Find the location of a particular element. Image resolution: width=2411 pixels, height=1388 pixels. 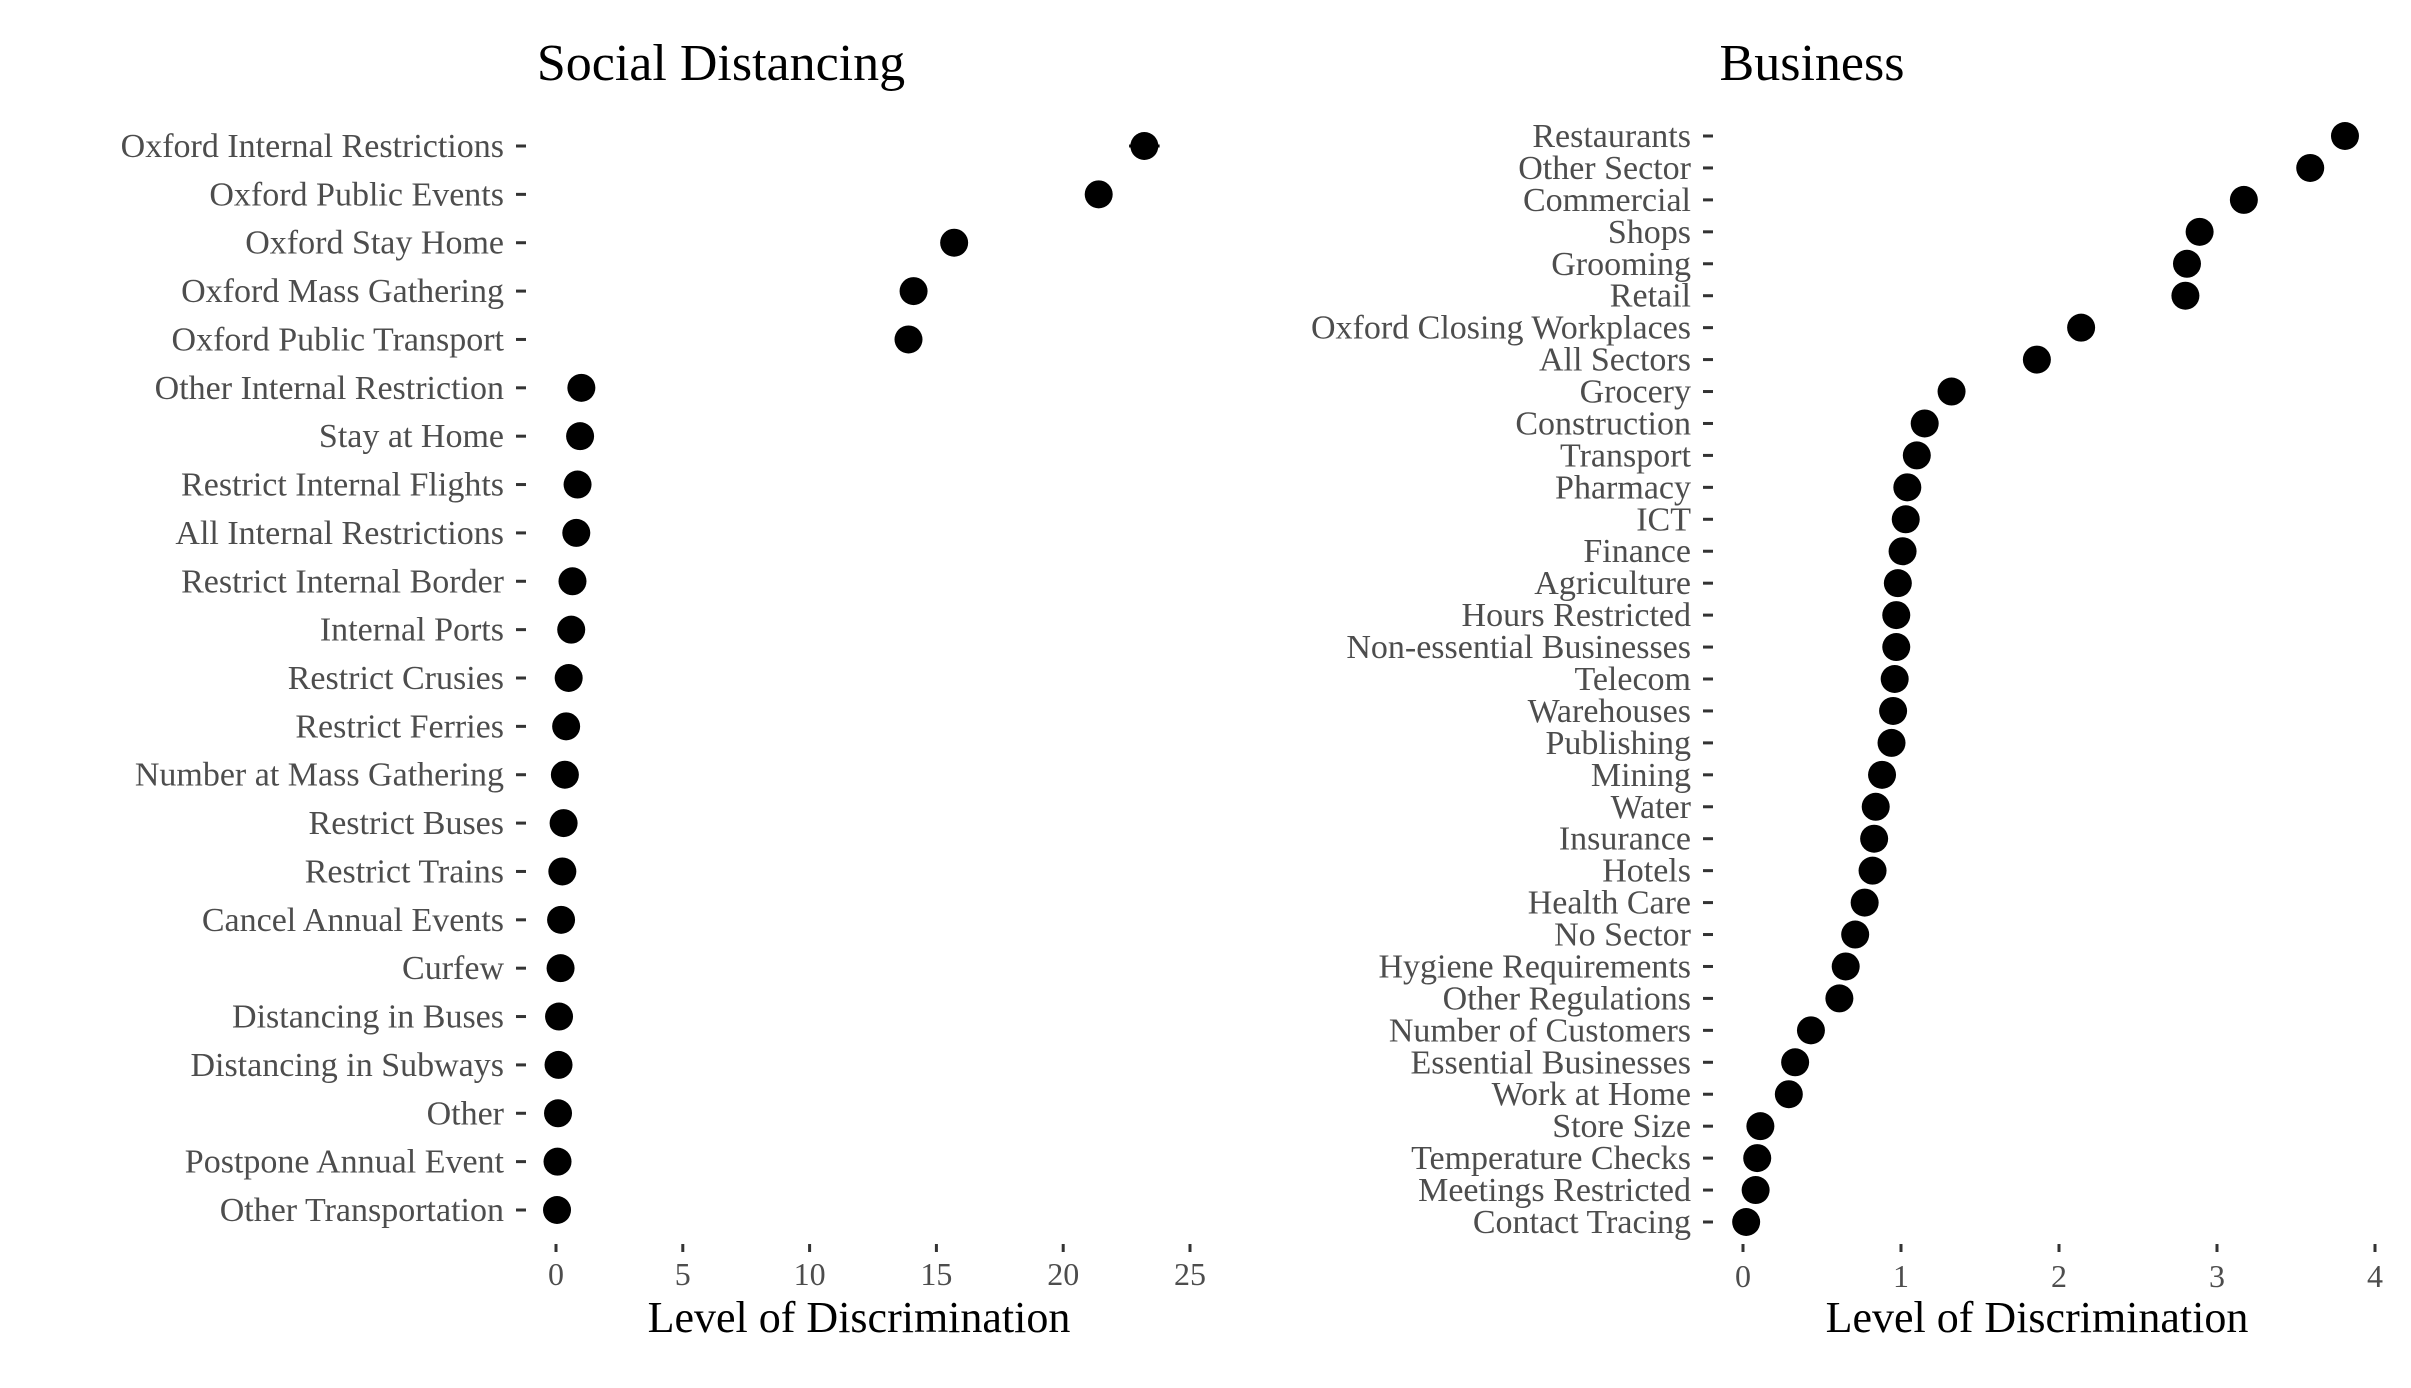

y-tick-label: Grocery is located at coordinates (1635, 392).